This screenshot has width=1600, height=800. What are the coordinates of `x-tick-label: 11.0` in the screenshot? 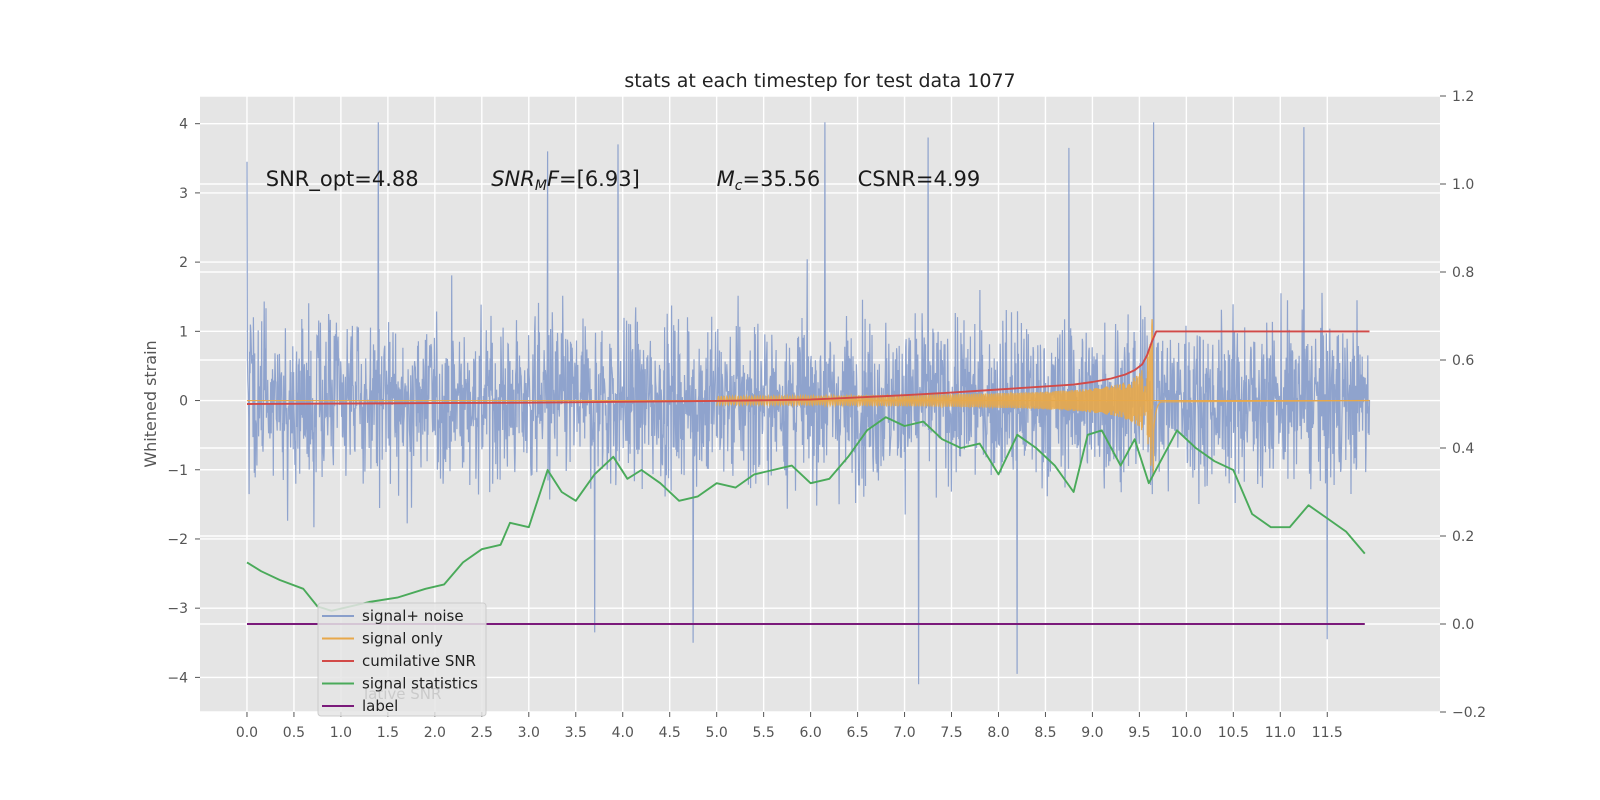 It's located at (1280, 733).